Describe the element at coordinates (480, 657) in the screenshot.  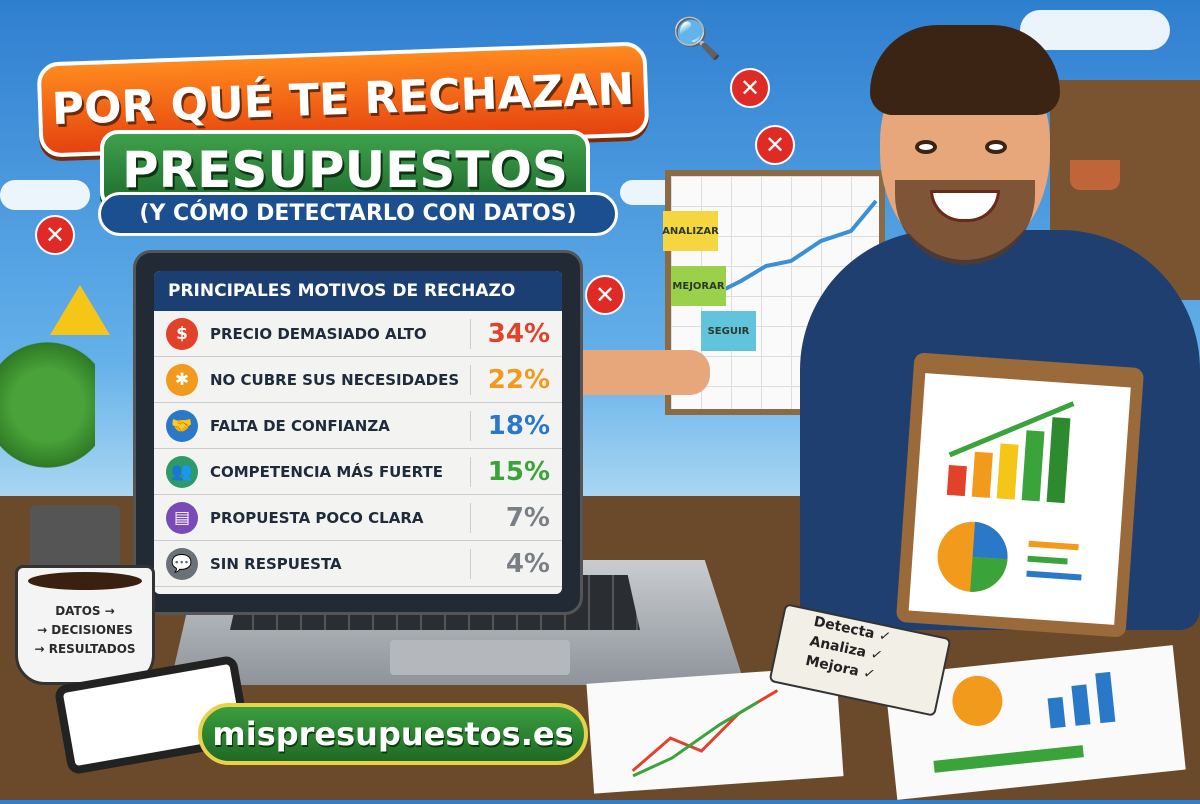
I see `laptop-trackpad` at that location.